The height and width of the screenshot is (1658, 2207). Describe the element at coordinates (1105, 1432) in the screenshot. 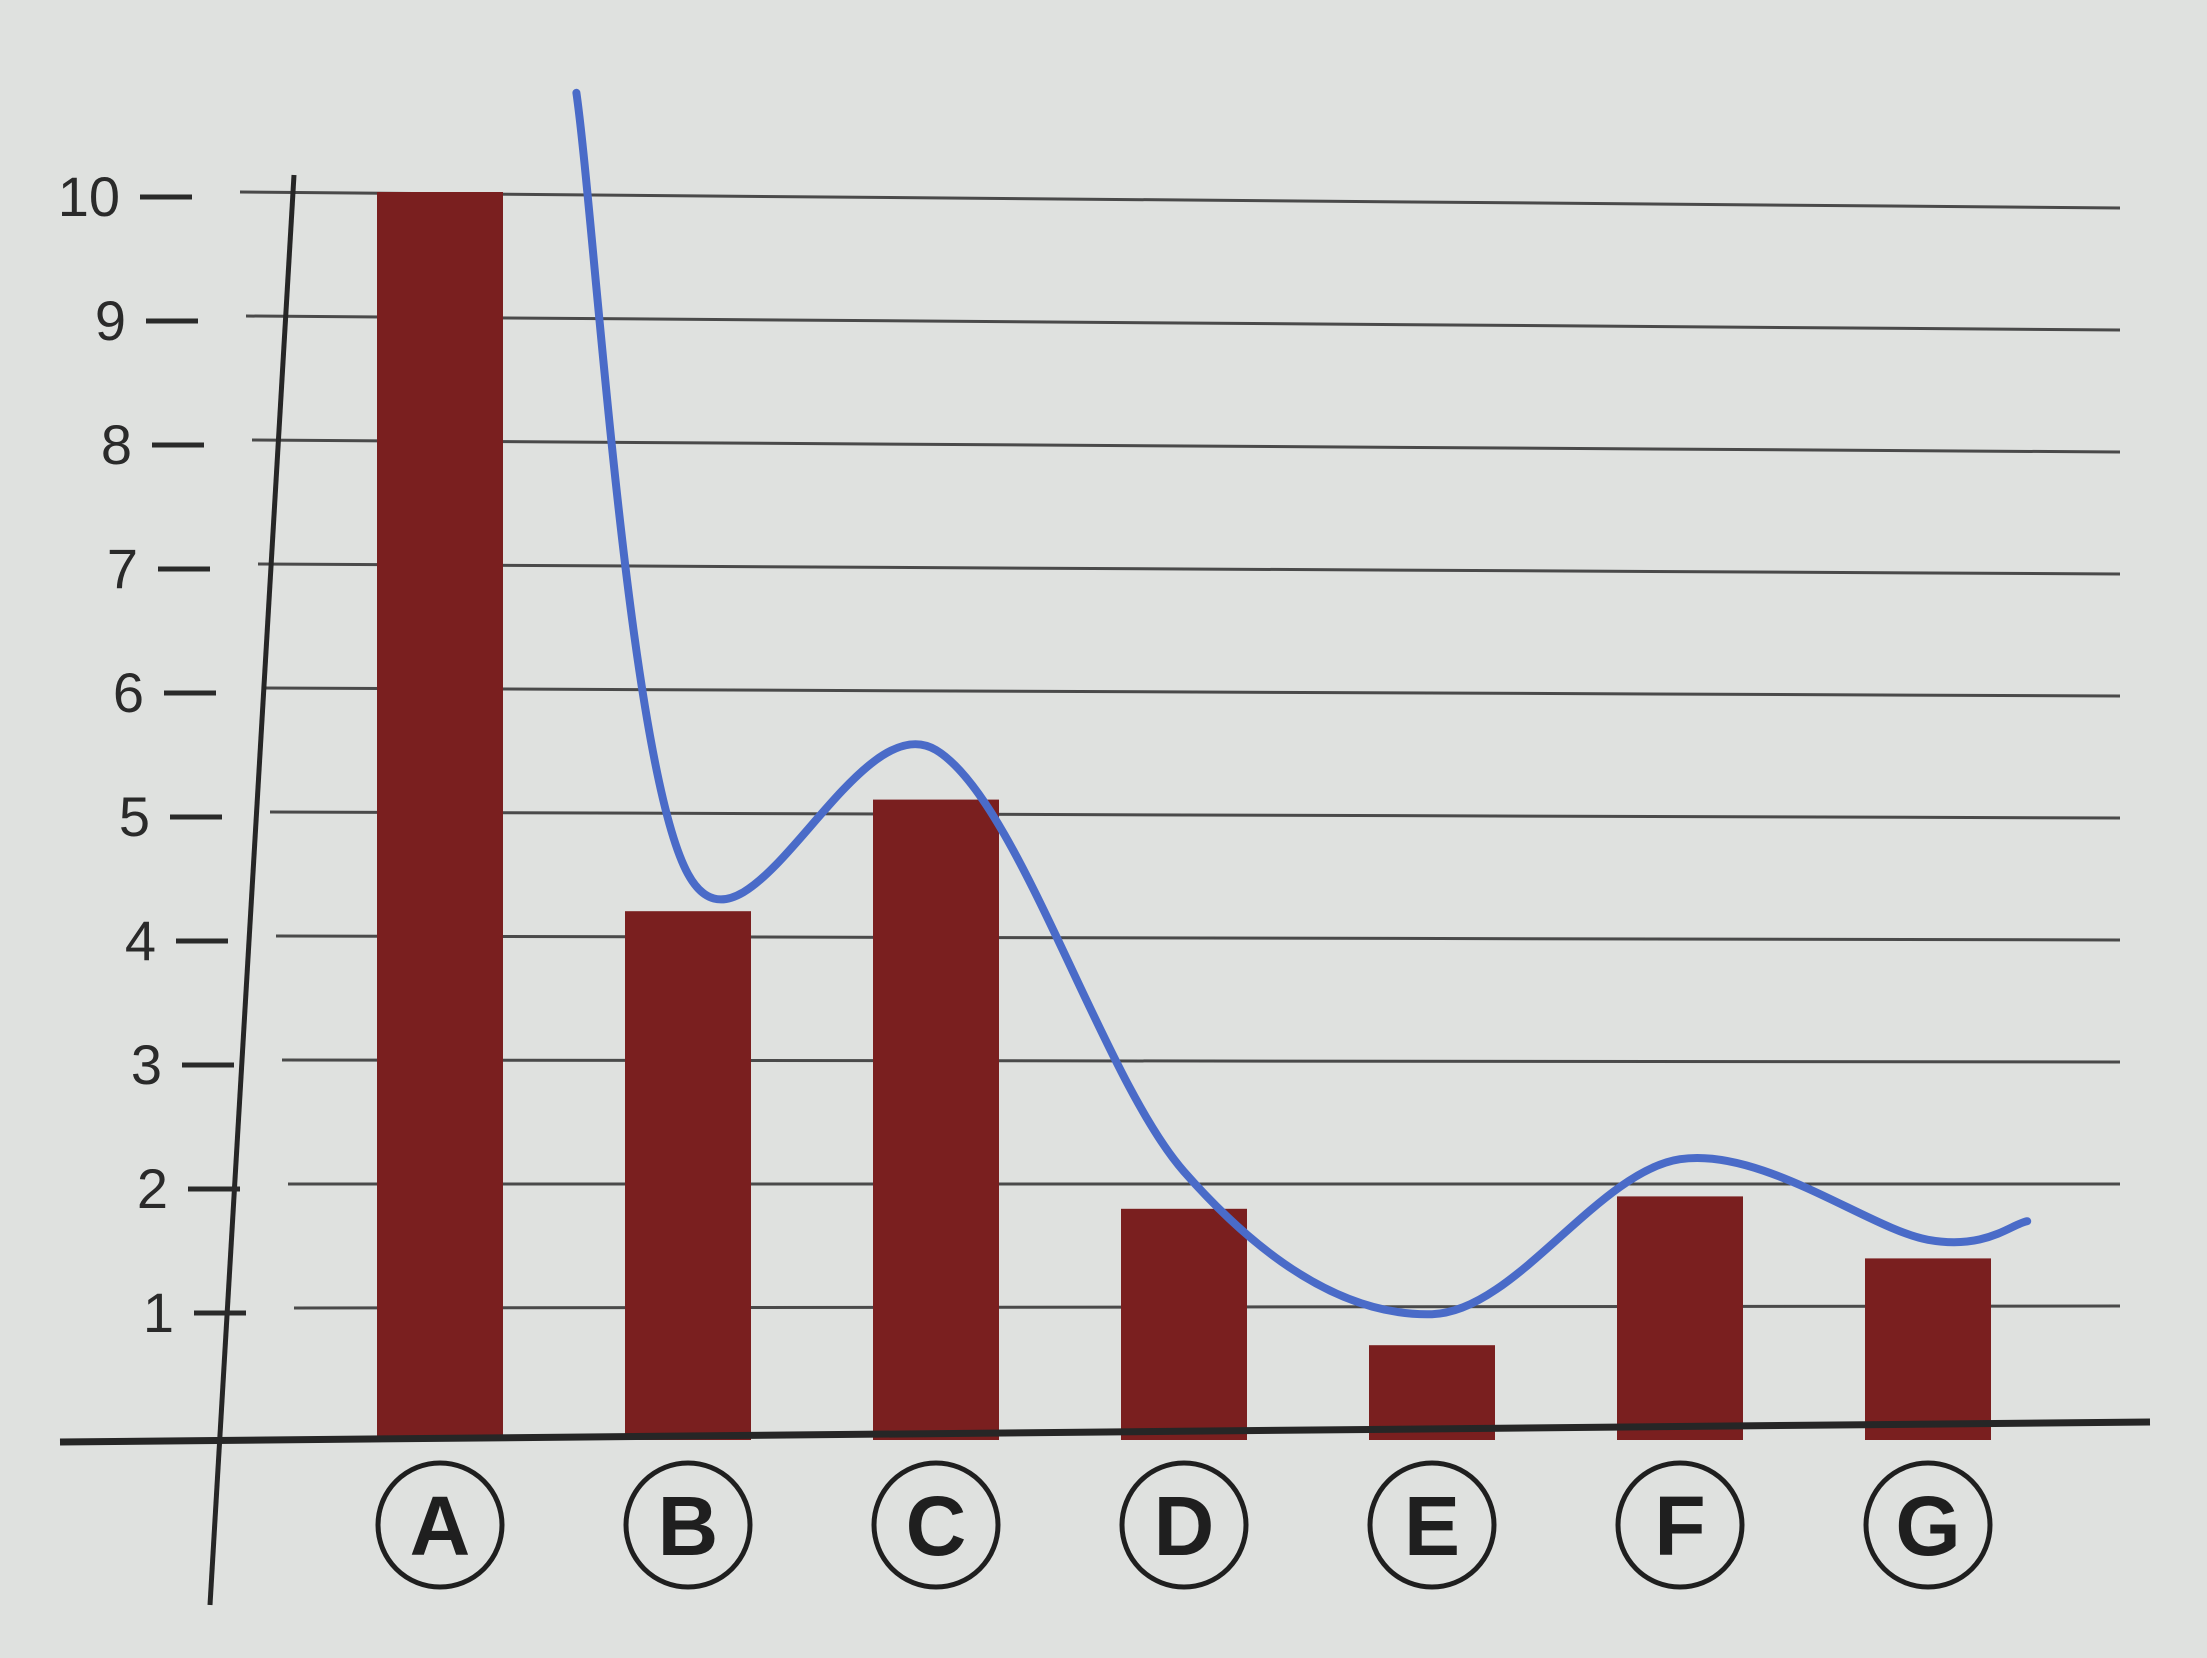

I see `x-axis` at that location.